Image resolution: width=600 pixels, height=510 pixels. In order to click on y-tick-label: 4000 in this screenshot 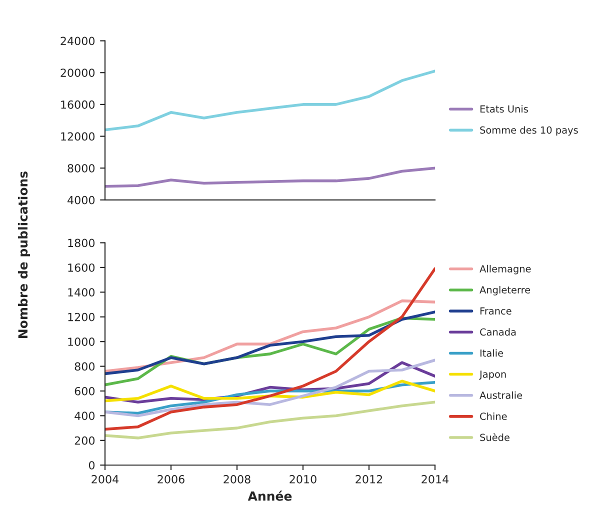, I will do `click(81, 200)`.